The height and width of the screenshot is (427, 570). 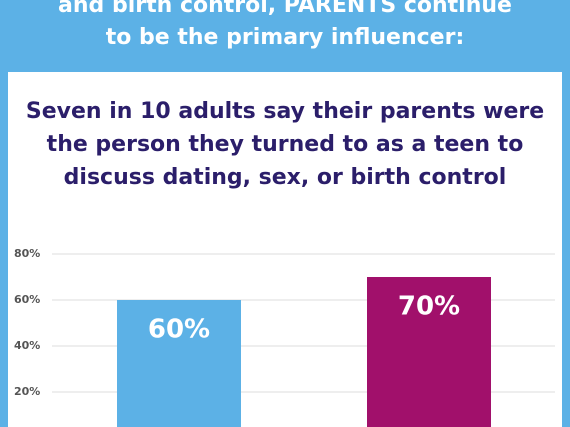 What do you see at coordinates (179, 330) in the screenshot?
I see `value-label: 60%` at bounding box center [179, 330].